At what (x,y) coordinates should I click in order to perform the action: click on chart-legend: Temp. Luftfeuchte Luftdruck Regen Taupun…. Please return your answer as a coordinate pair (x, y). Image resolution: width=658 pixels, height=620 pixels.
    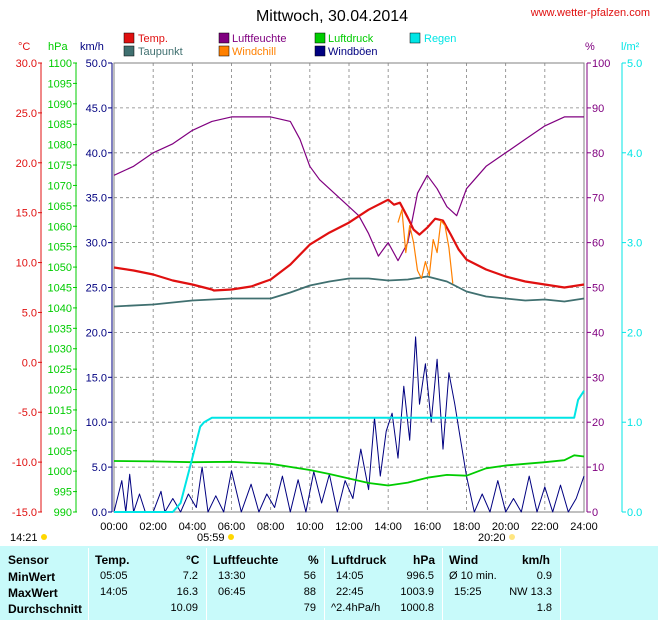
    Looking at the image, I should click on (289, 45).